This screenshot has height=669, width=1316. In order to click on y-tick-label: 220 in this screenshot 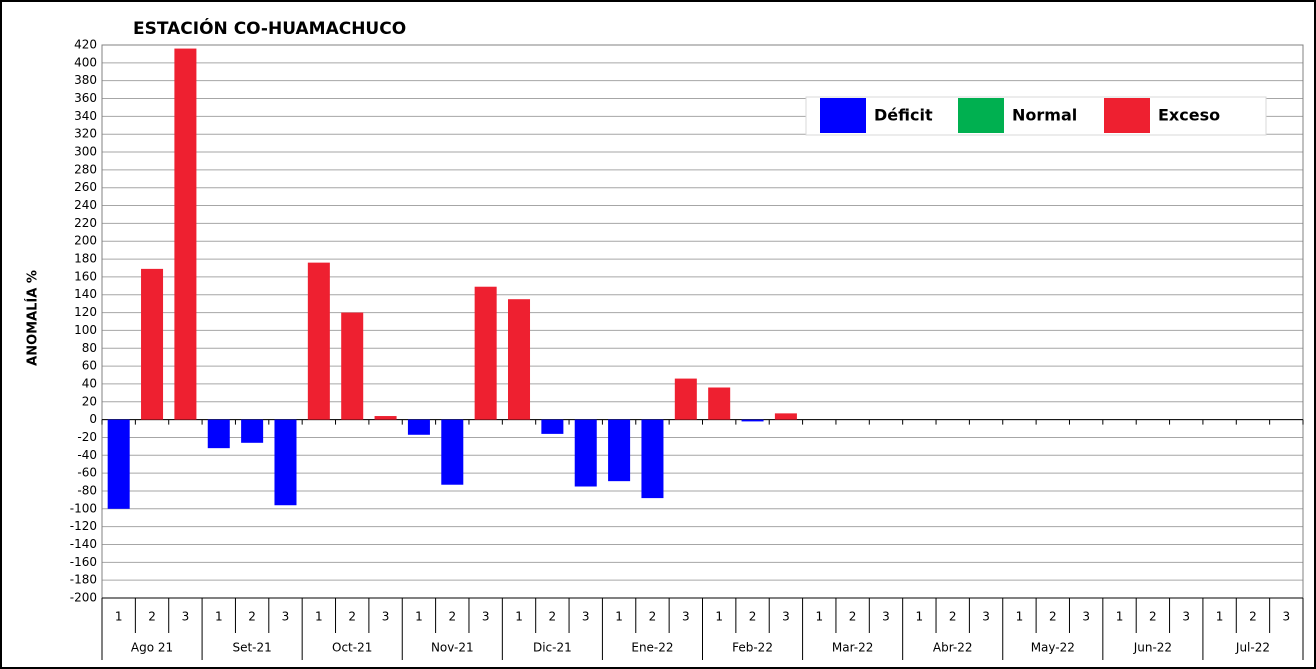, I will do `click(85, 223)`.